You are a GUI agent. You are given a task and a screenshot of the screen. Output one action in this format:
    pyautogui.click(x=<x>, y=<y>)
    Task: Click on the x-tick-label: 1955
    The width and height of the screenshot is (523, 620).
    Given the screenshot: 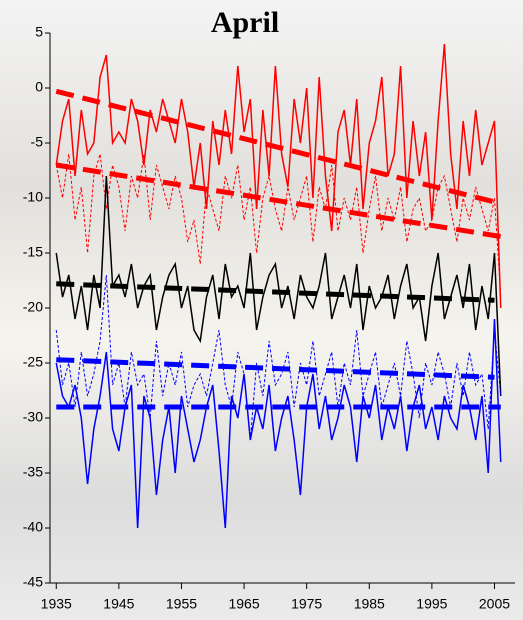 What is the action you would take?
    pyautogui.click(x=181, y=604)
    